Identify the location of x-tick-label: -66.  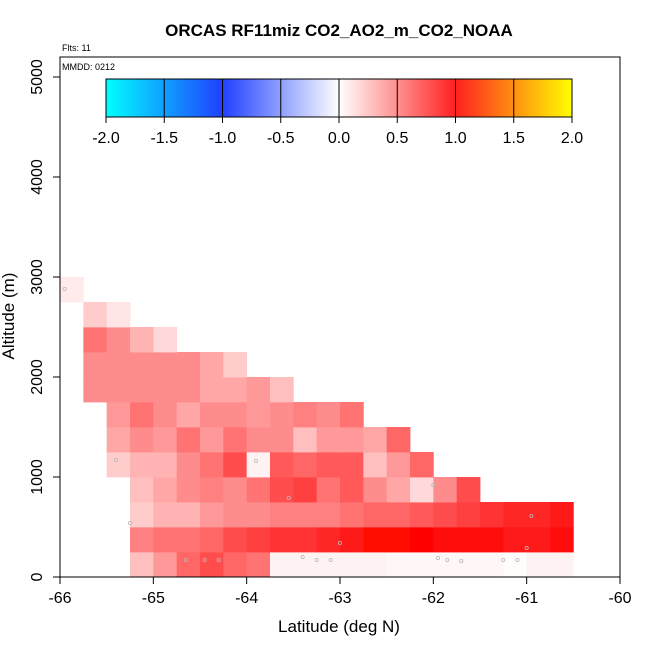
(59, 598).